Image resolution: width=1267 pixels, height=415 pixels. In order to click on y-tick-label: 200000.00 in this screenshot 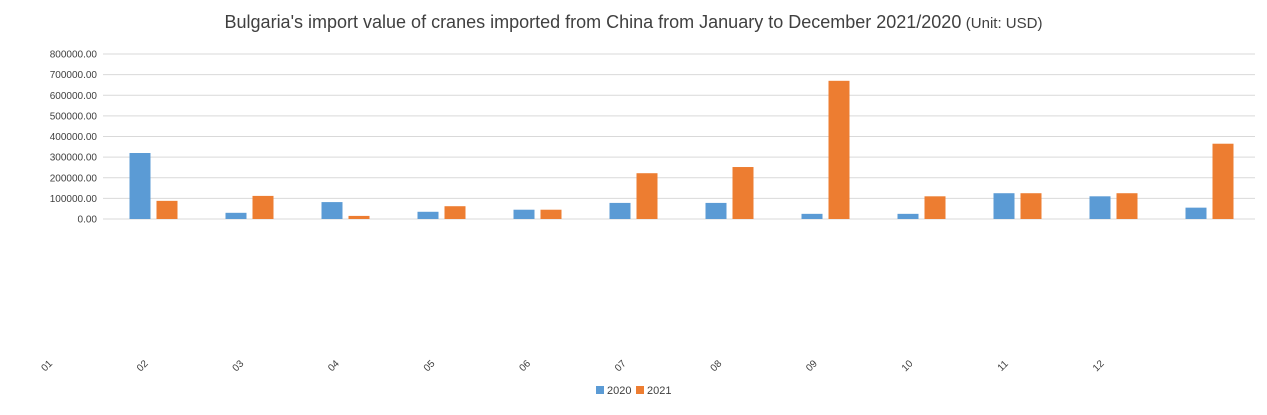, I will do `click(74, 178)`.